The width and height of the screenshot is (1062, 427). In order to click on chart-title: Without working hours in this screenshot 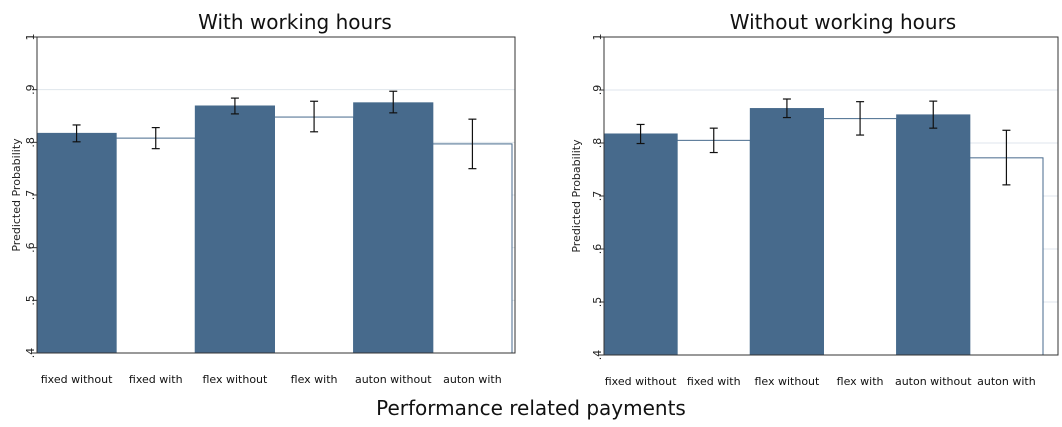, I will do `click(843, 22)`.